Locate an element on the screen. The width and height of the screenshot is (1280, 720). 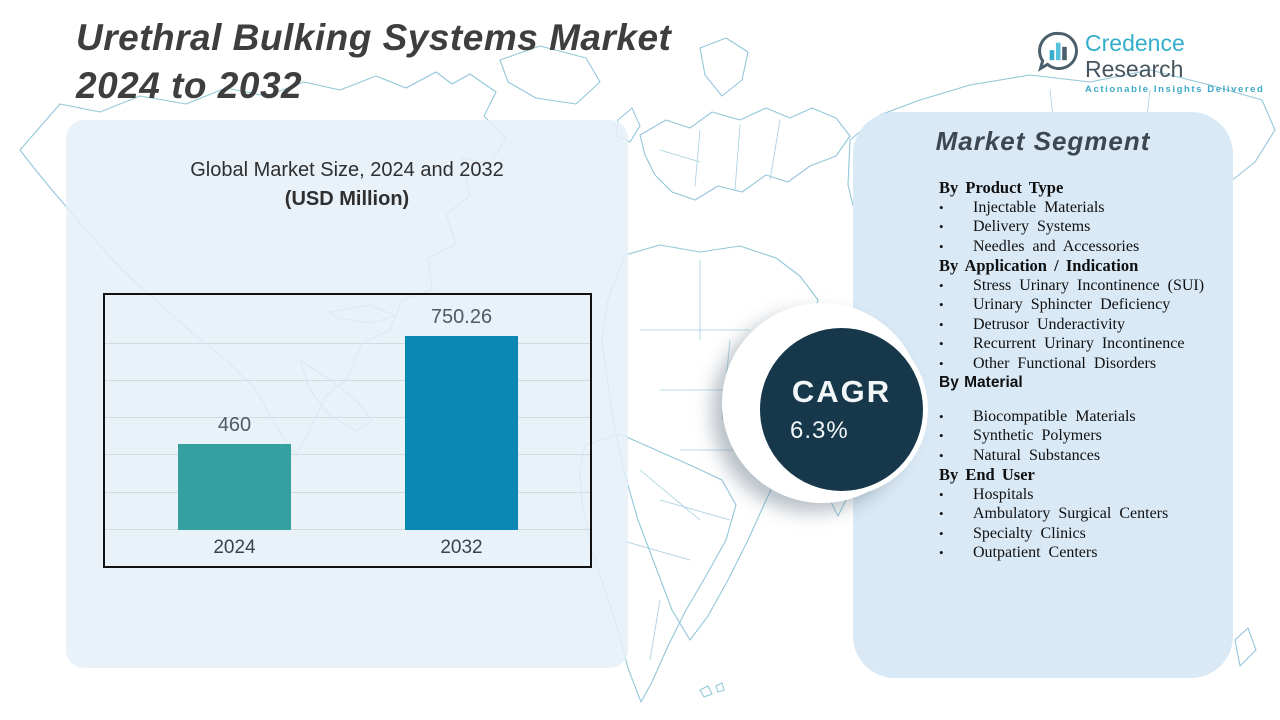
bar-category-label: 2024 is located at coordinates (234, 547).